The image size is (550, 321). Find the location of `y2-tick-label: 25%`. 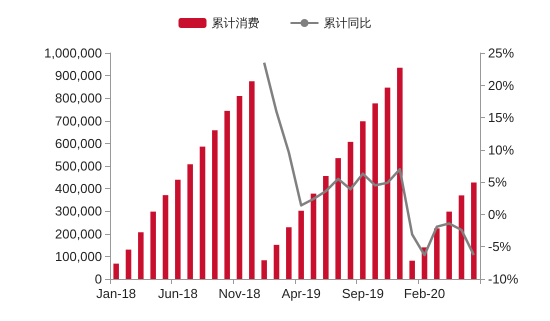

y2-tick-label: 25% is located at coordinates (501, 53).